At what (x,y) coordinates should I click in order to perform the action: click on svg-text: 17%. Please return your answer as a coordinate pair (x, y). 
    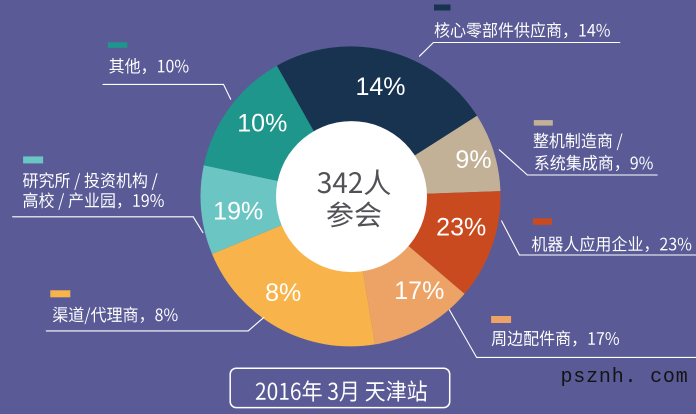
    Looking at the image, I should click on (419, 291).